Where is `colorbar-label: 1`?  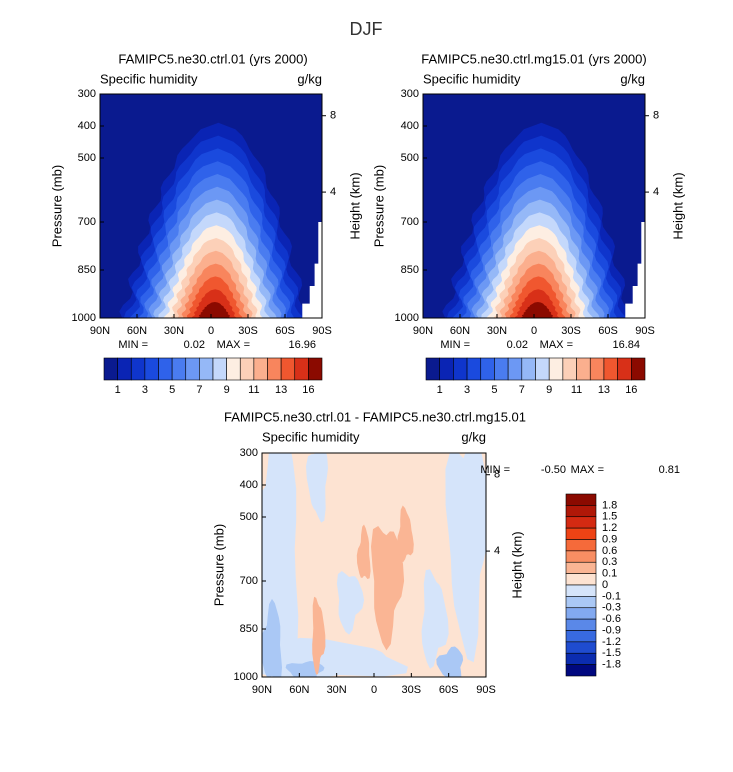 colorbar-label: 1 is located at coordinates (118, 390).